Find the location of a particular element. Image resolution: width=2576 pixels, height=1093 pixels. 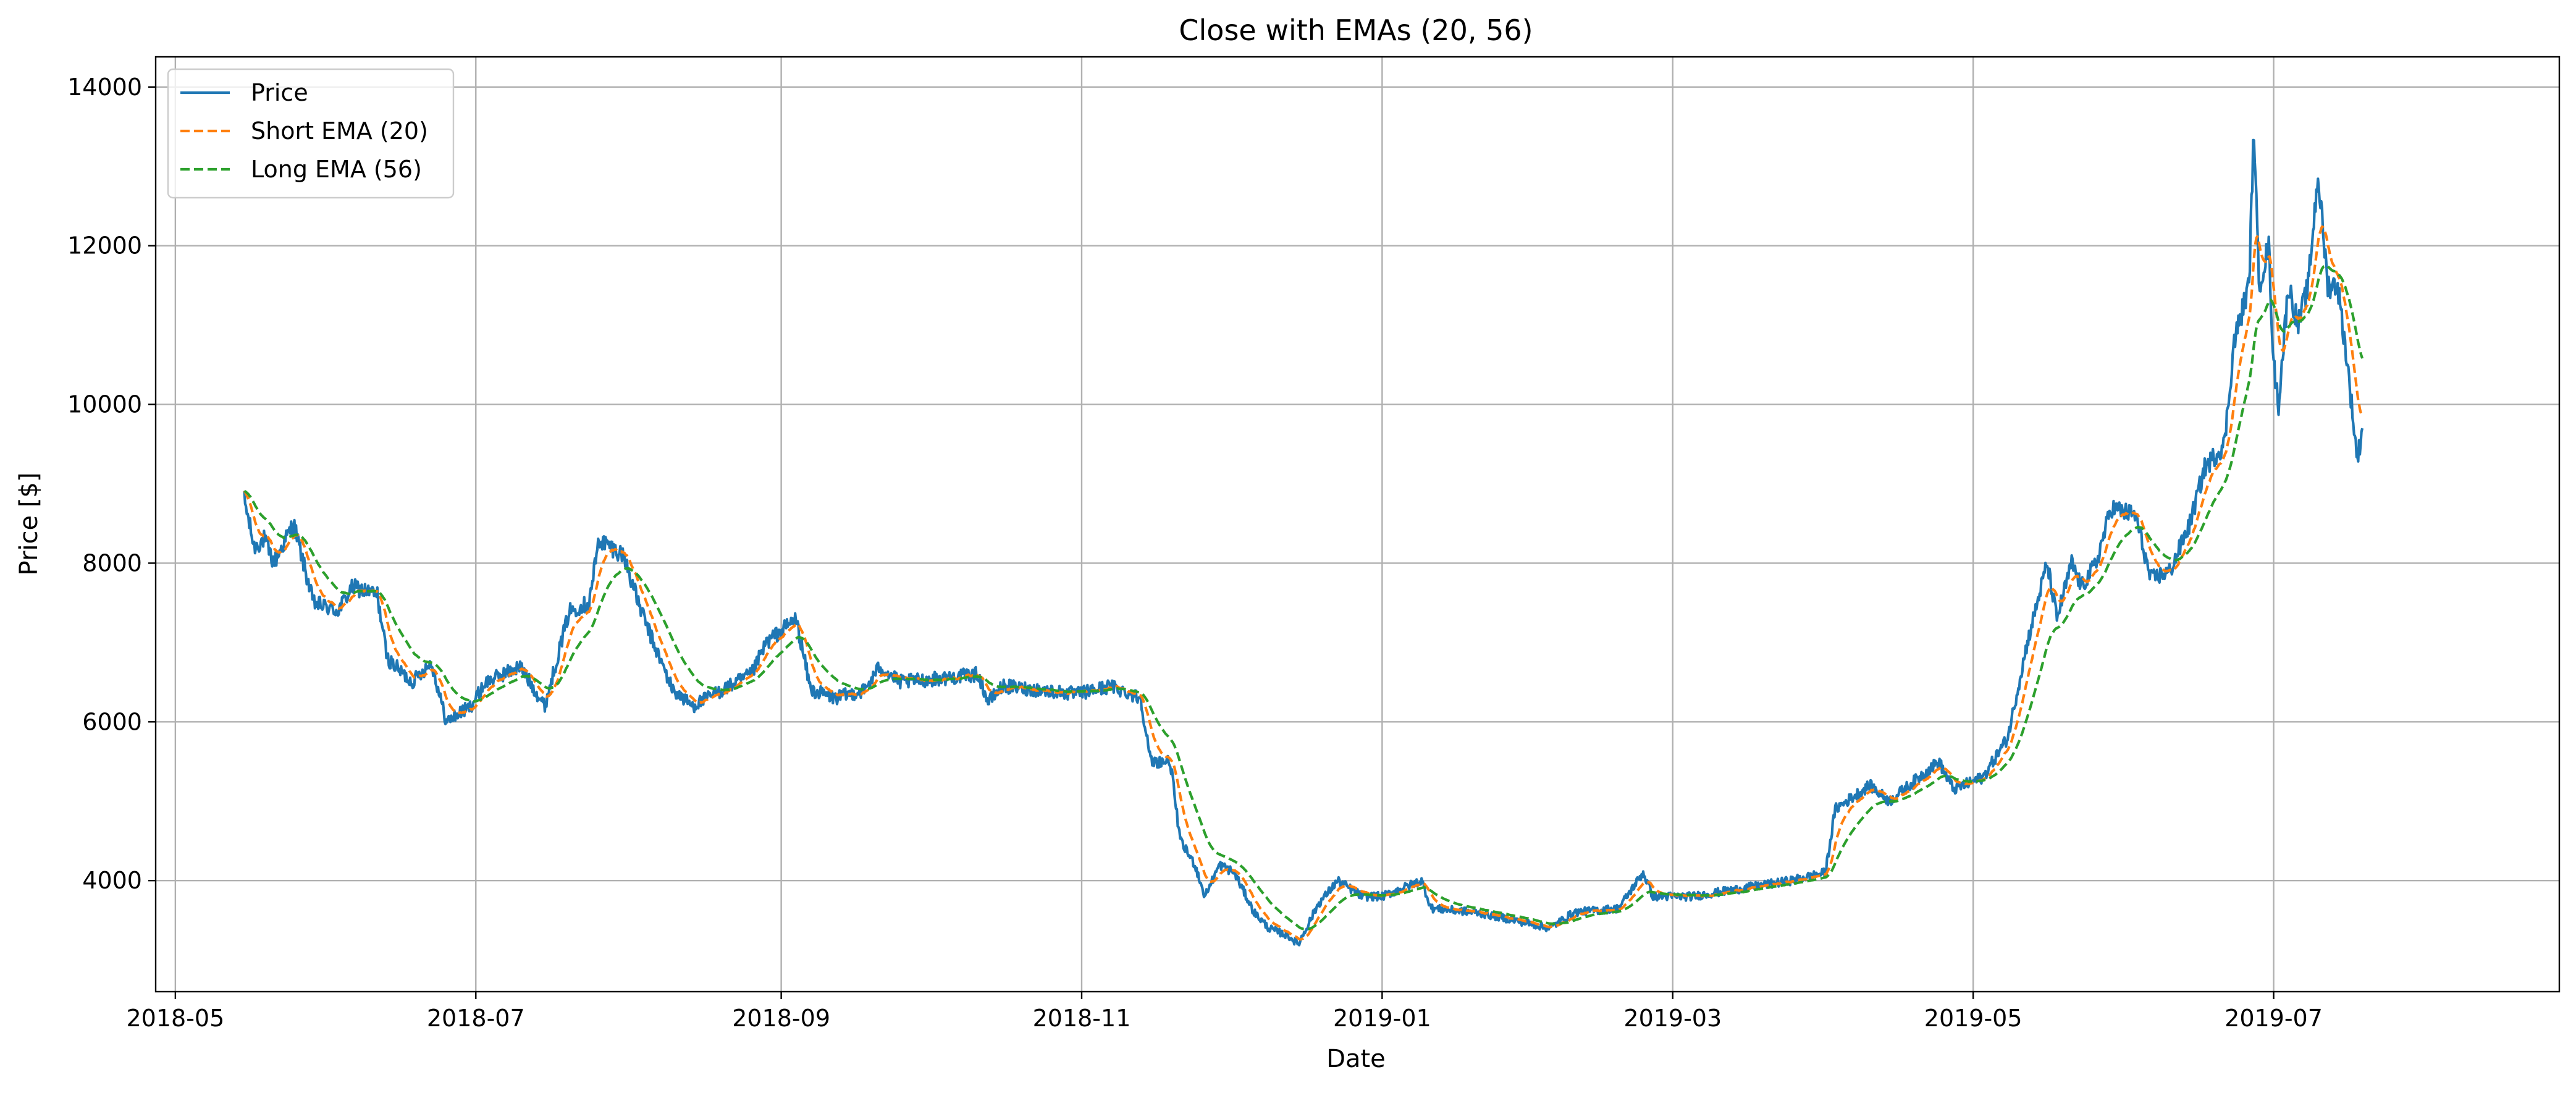

legend-box is located at coordinates (311, 133).